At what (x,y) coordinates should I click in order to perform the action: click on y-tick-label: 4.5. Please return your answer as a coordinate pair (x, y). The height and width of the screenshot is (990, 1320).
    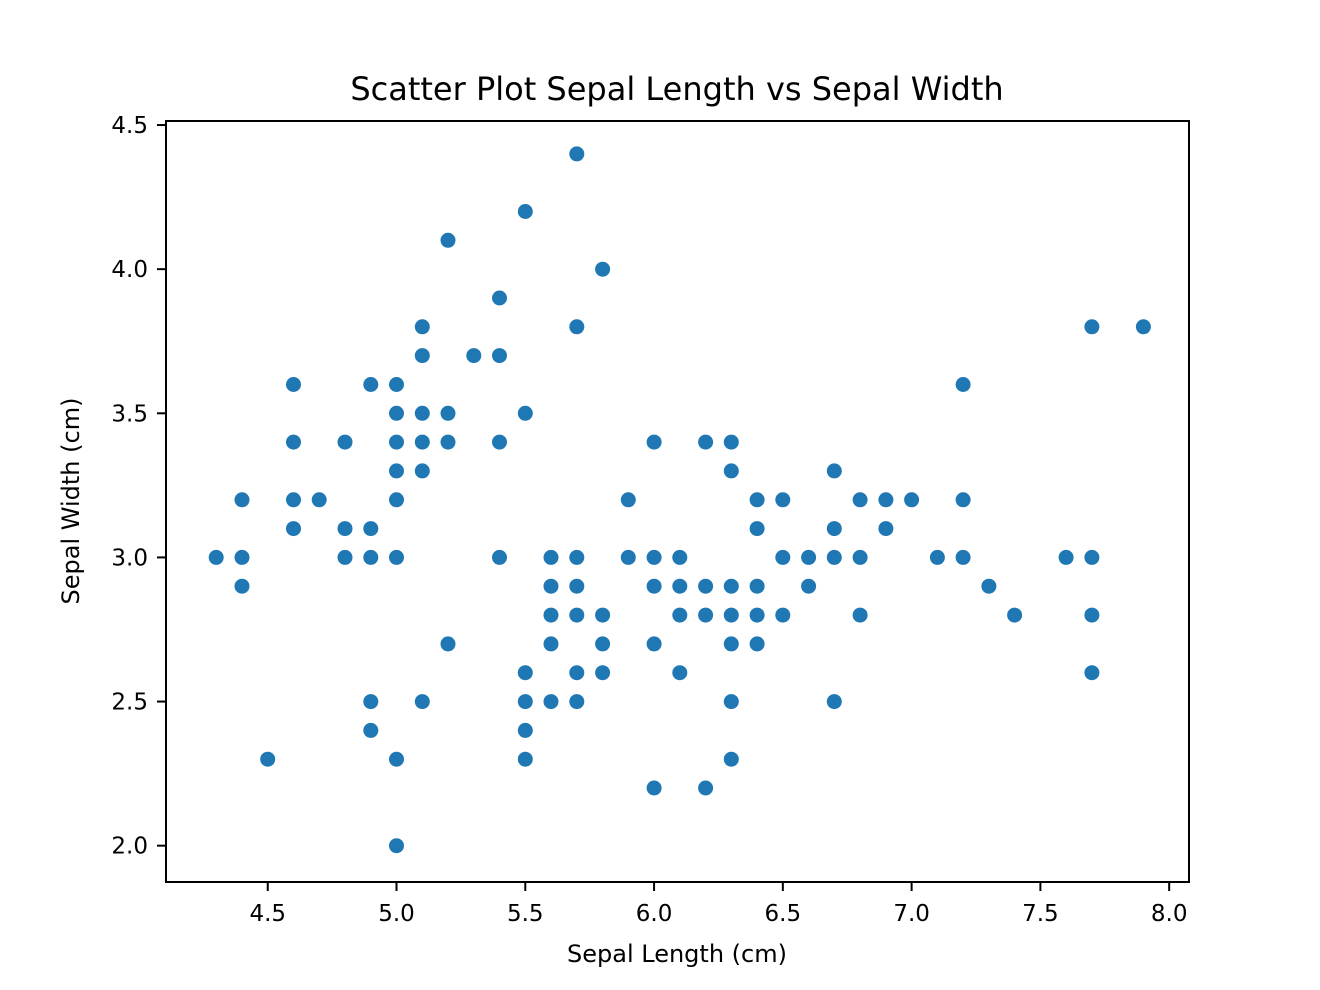
    Looking at the image, I should click on (129, 126).